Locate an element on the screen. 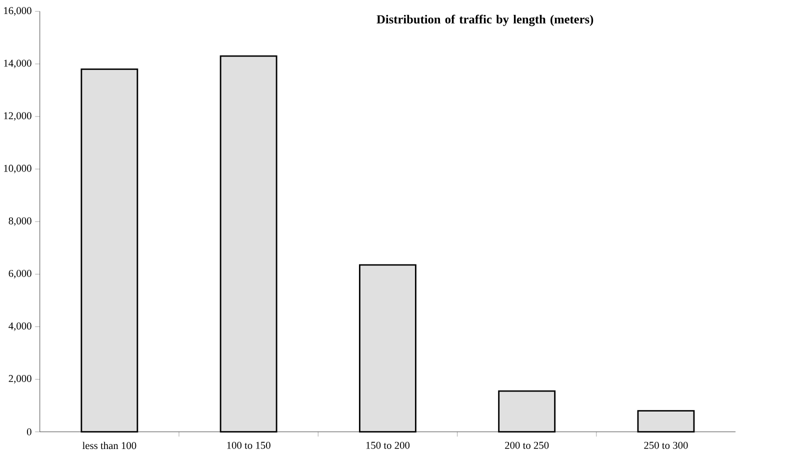  y-tick-label: 10,000 is located at coordinates (18, 169).